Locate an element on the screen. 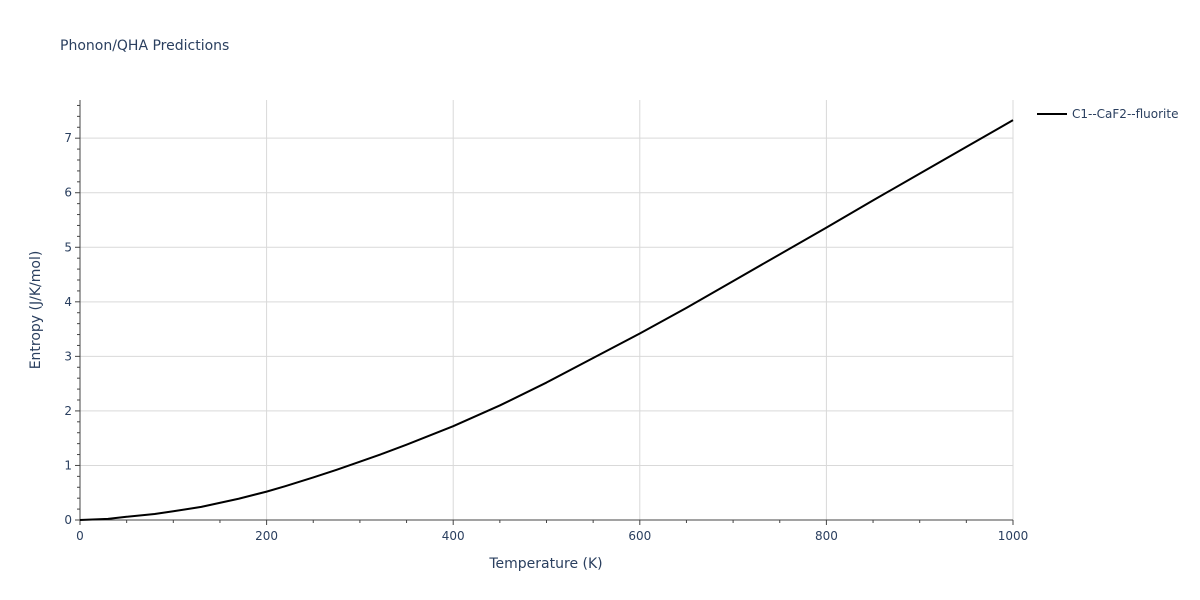 Image resolution: width=1200 pixels, height=600 pixels. x-tick-label: 800 is located at coordinates (826, 536).